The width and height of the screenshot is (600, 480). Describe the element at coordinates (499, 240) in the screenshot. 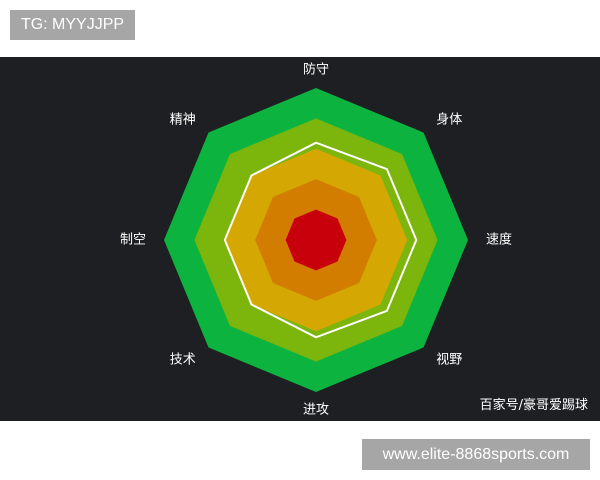

I see `axis-label-2: 速度` at that location.